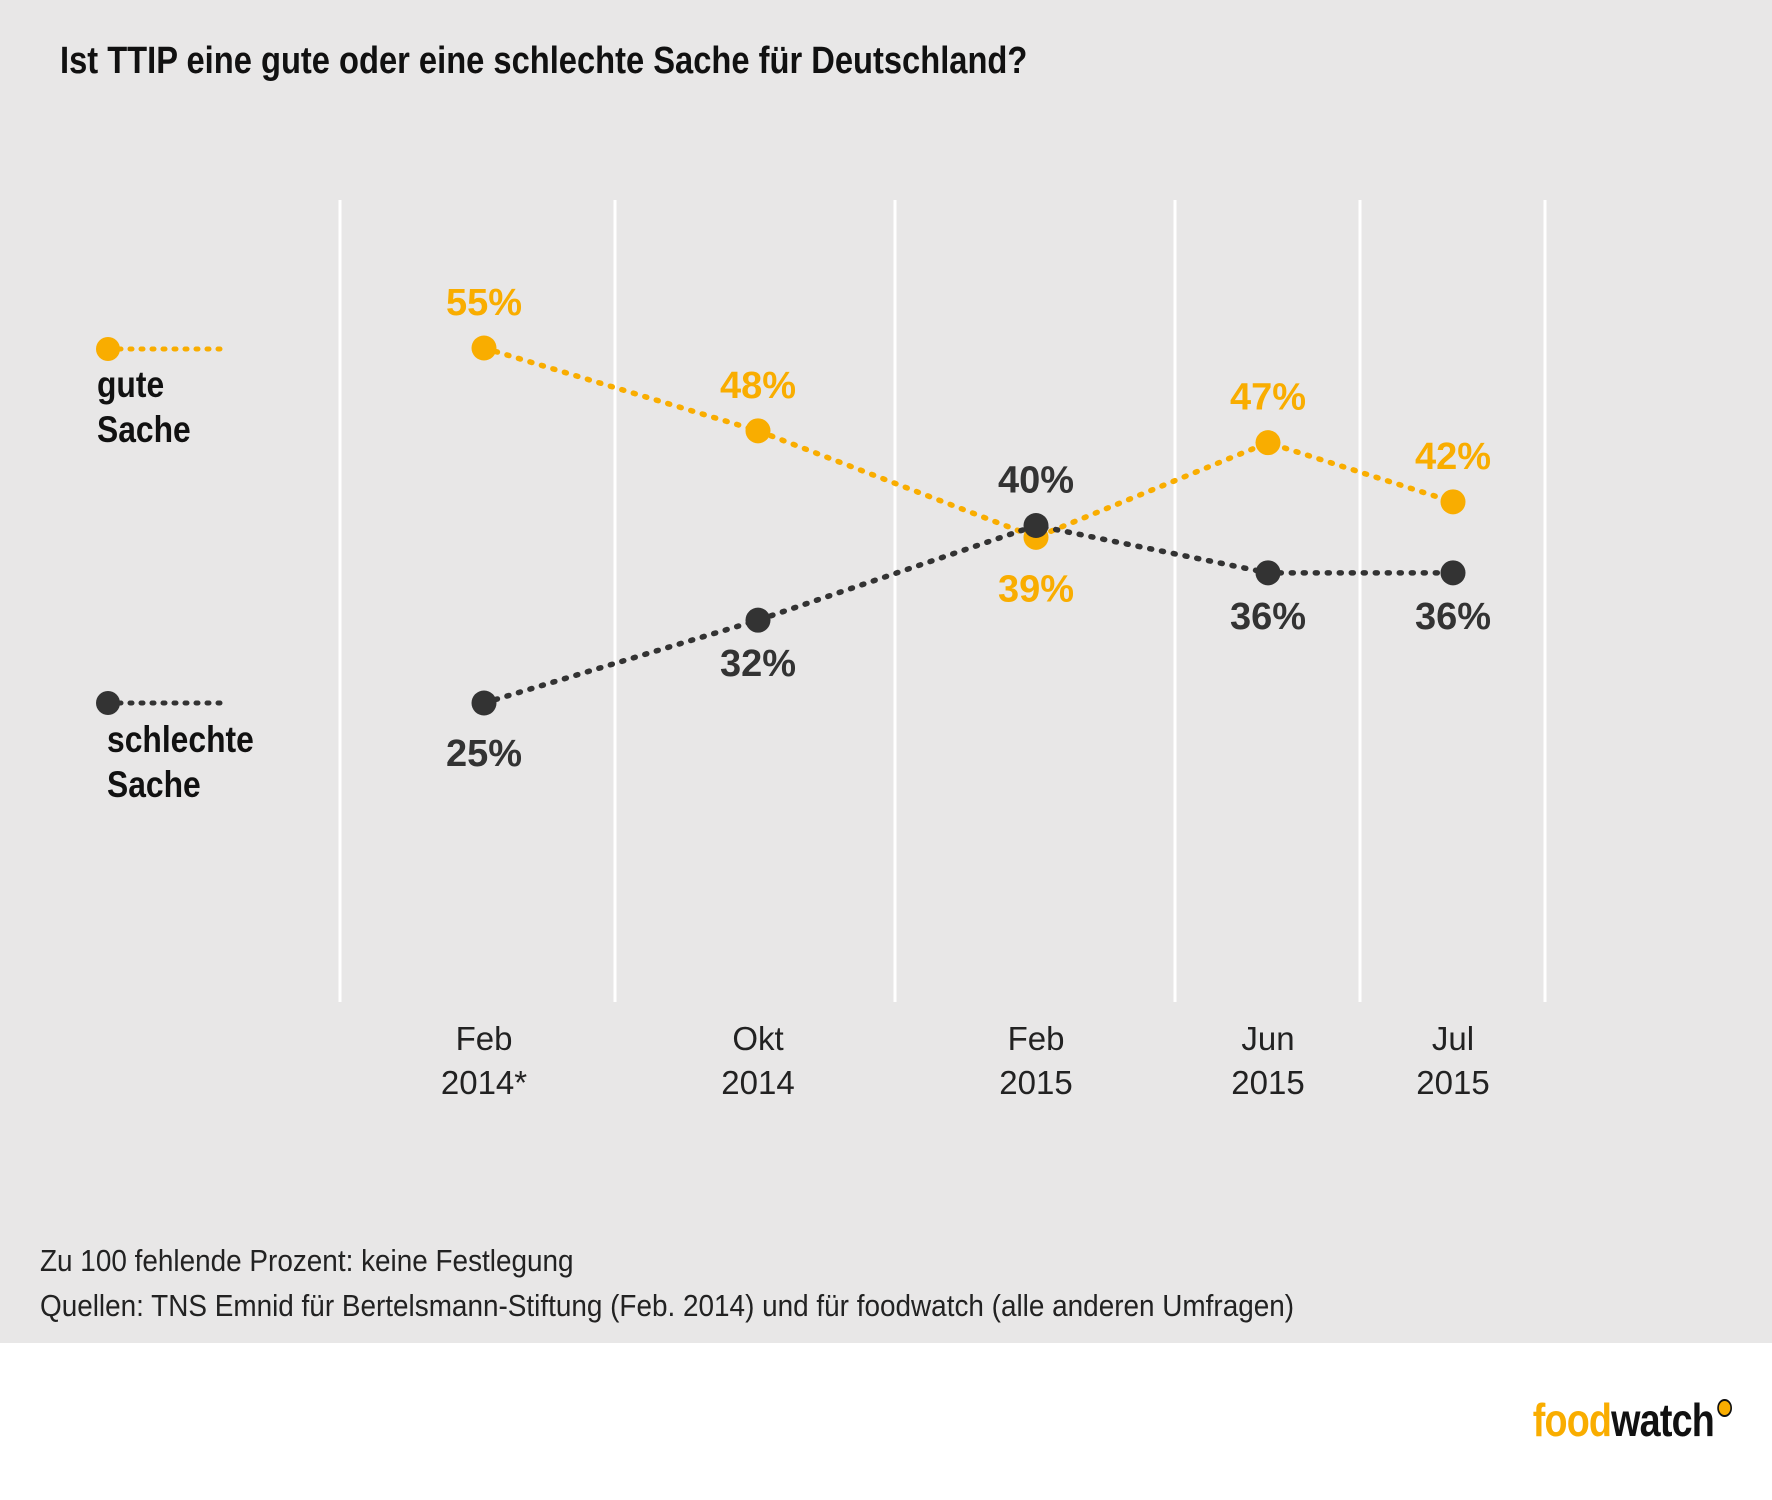 The width and height of the screenshot is (1772, 1500). I want to click on x-tick-label-4-line2: 2015, so click(1452, 1082).